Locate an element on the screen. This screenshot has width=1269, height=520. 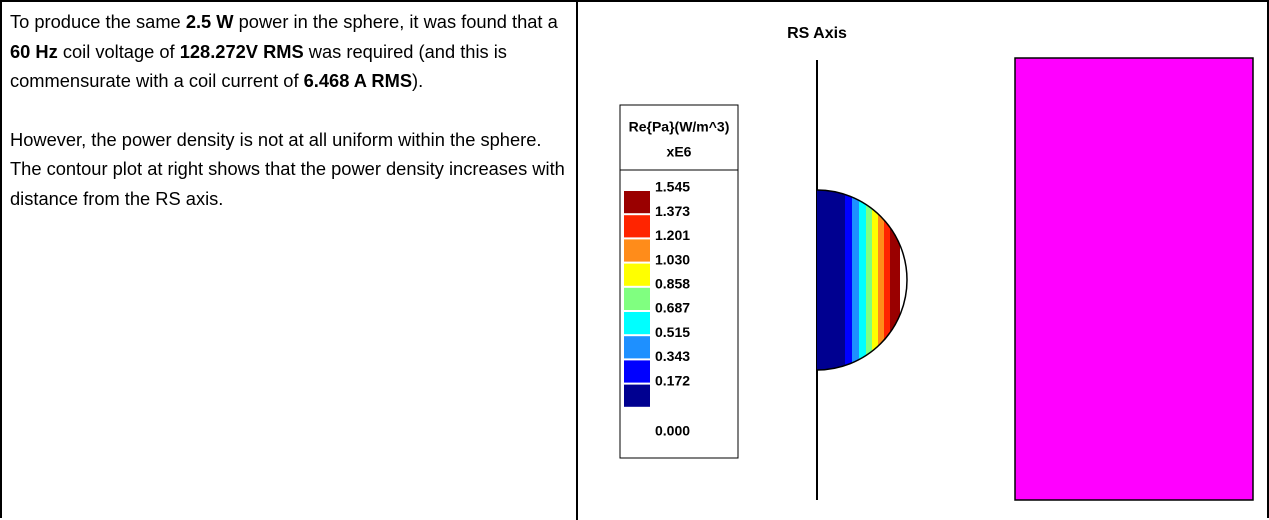
legend-level: 0.172 is located at coordinates (672, 380).